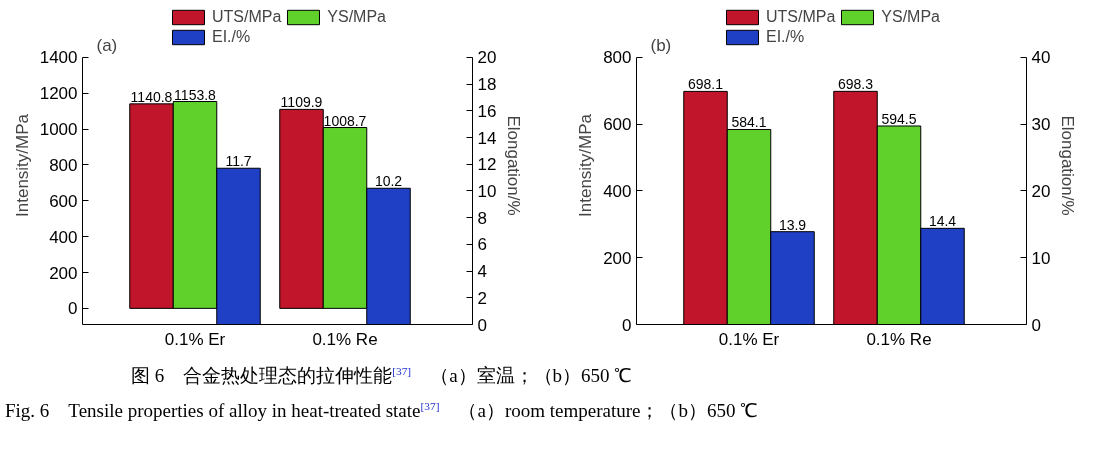 The image size is (1108, 456). Describe the element at coordinates (855, 84) in the screenshot. I see `data-label: 698.3` at that location.